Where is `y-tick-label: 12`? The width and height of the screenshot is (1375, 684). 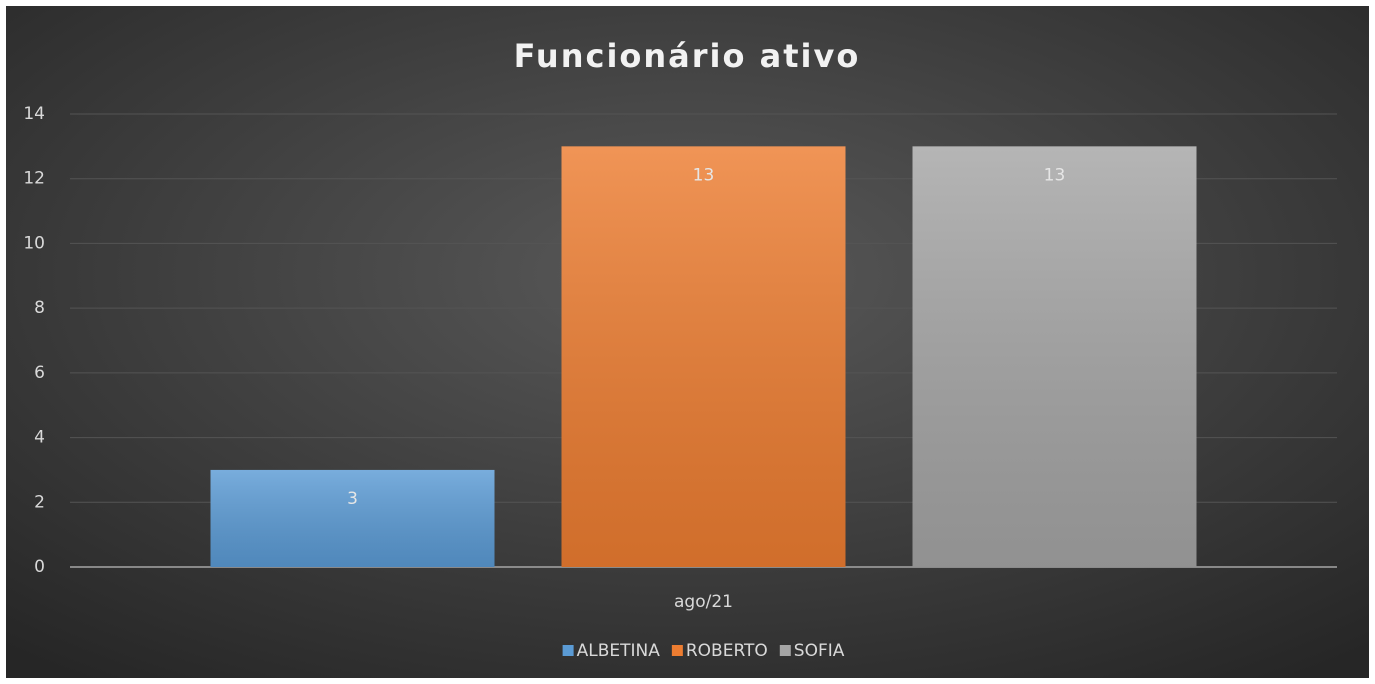 y-tick-label: 12 is located at coordinates (34, 179).